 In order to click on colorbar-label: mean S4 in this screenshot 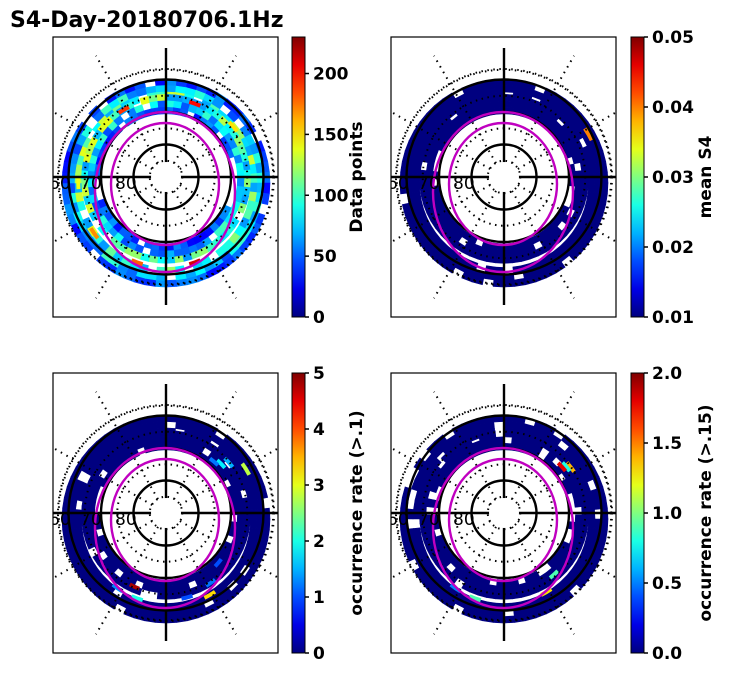, I will do `click(706, 176)`.